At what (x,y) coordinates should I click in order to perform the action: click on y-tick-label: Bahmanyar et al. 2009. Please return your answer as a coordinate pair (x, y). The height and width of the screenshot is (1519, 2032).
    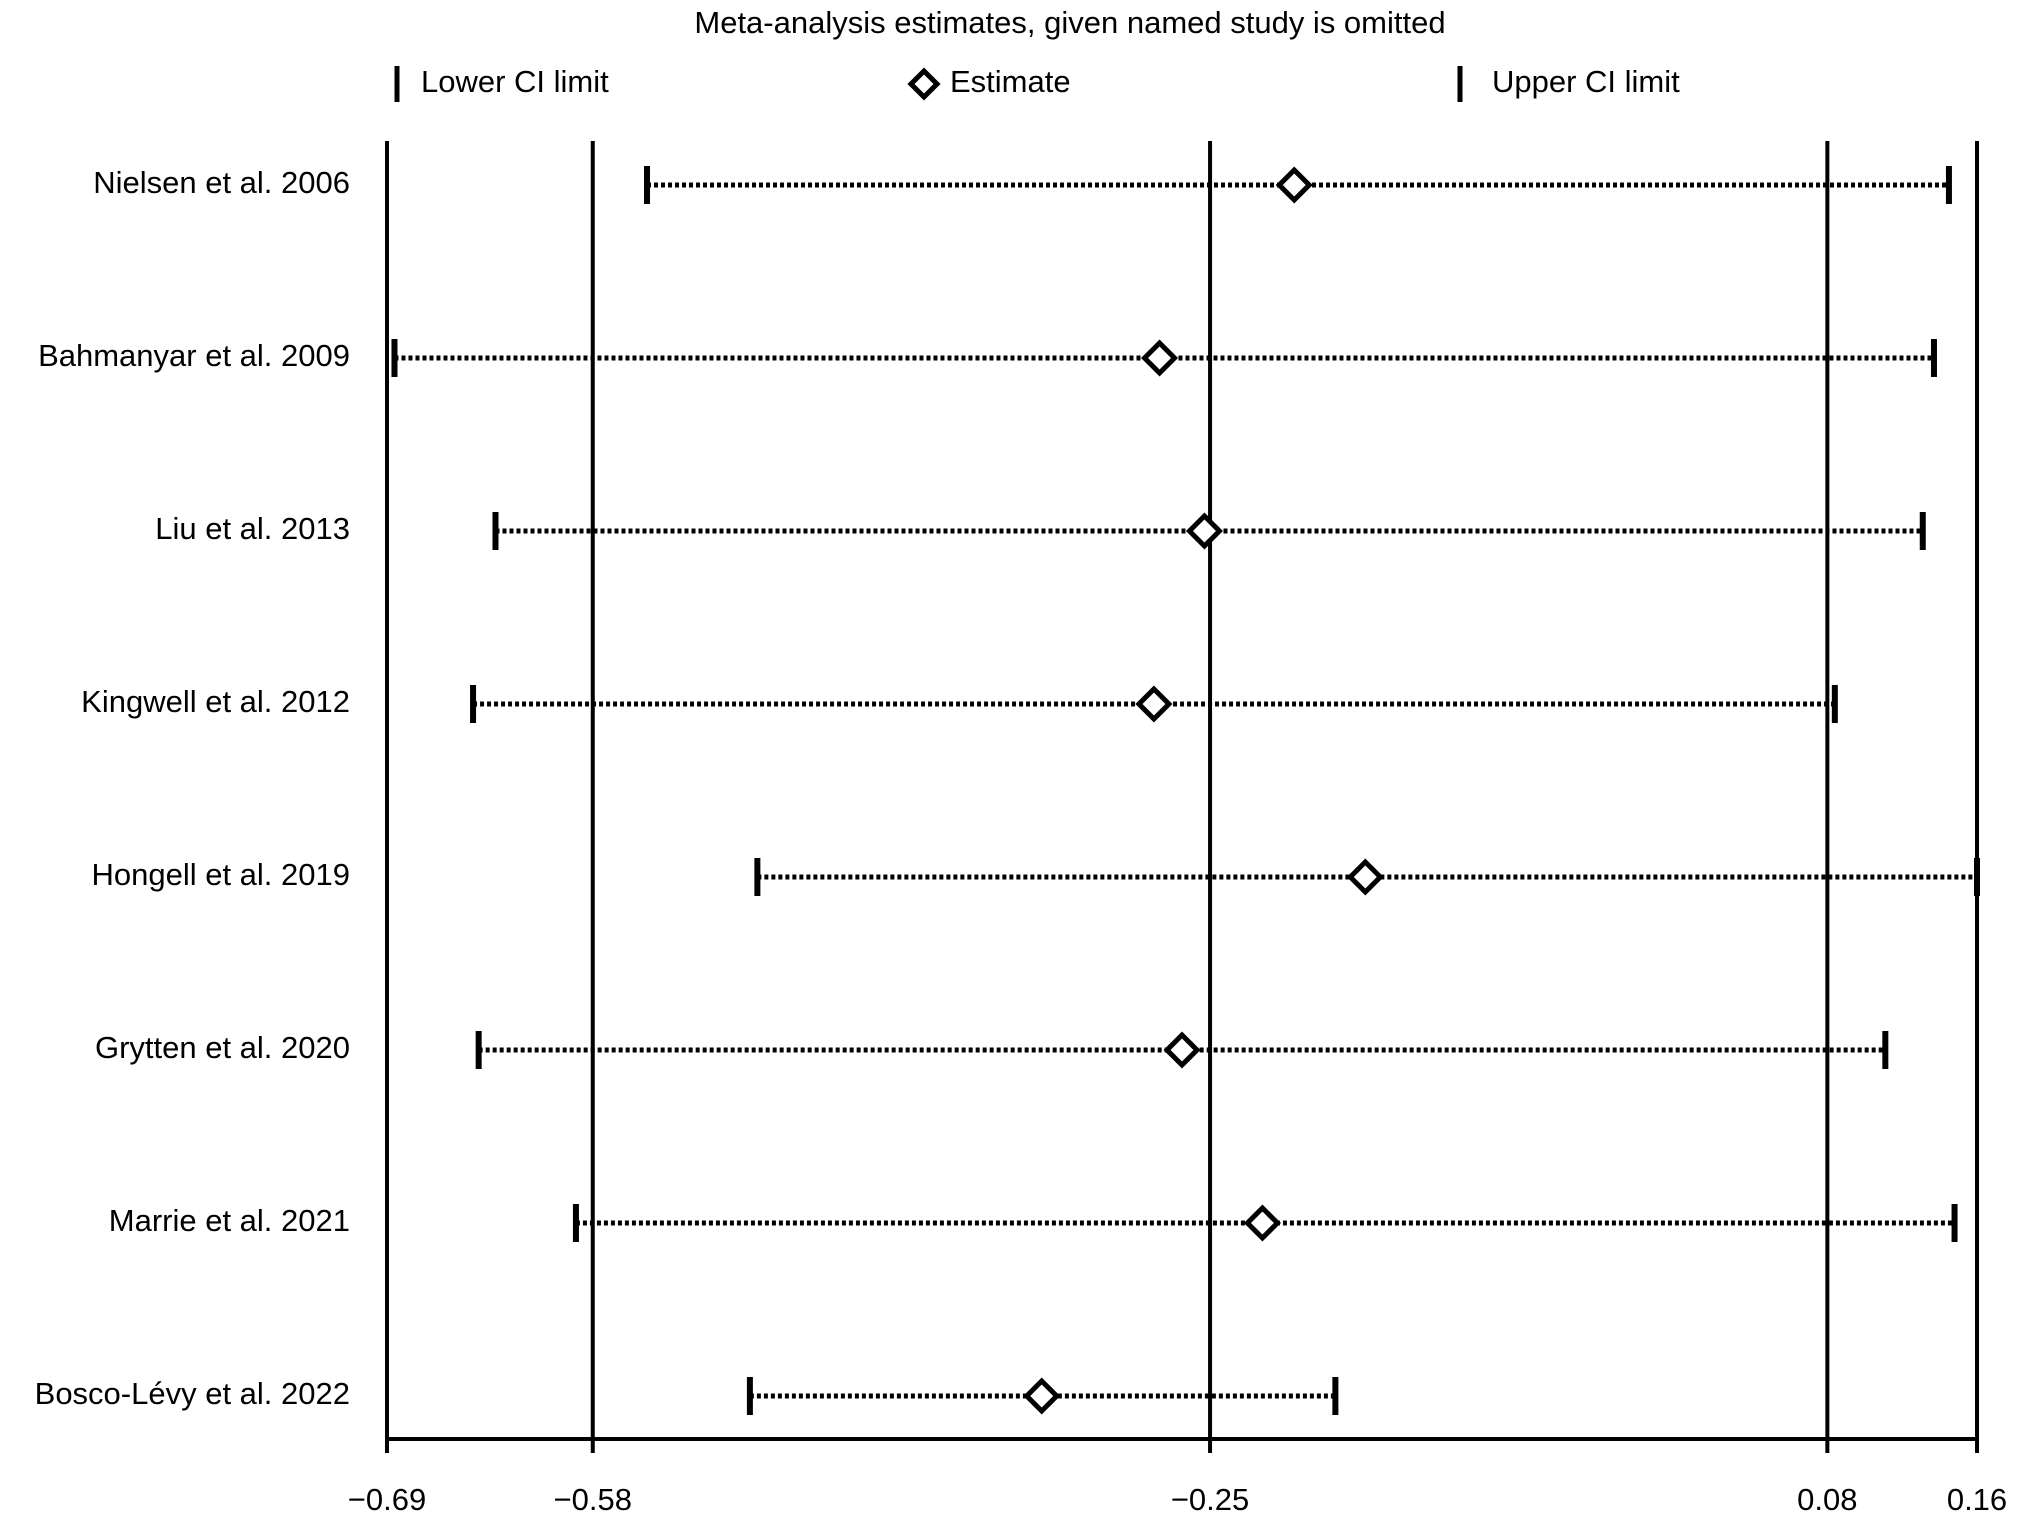
    Looking at the image, I should click on (194, 355).